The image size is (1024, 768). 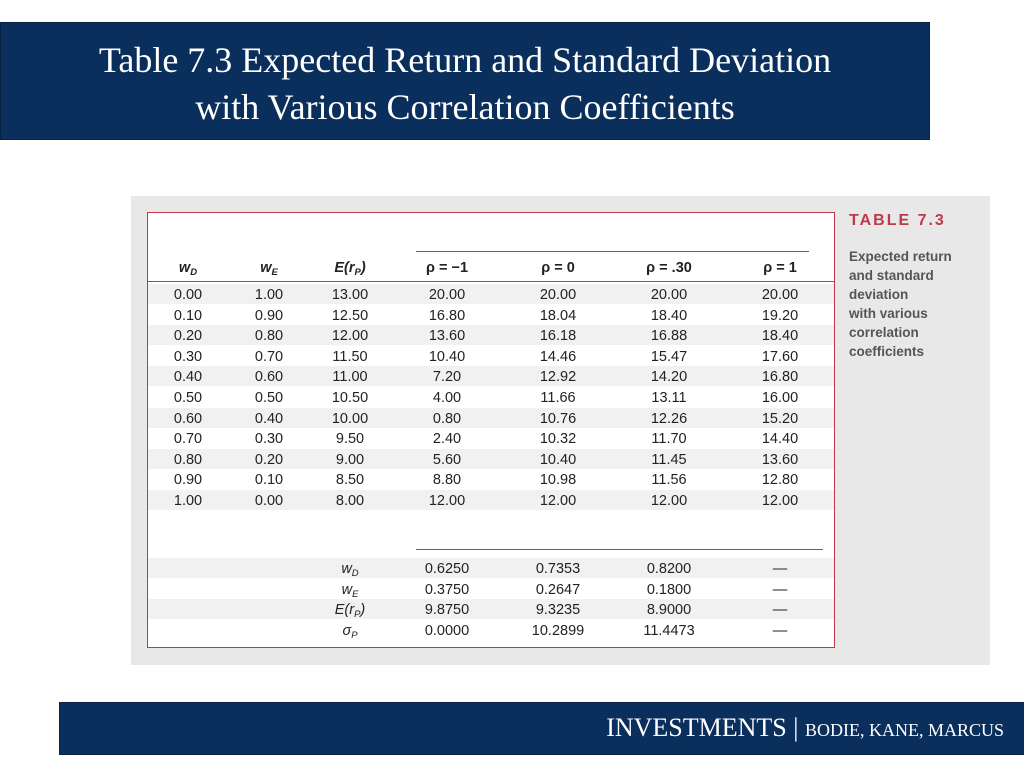 I want to click on mvp-cell: 9.8750, so click(x=447, y=610).